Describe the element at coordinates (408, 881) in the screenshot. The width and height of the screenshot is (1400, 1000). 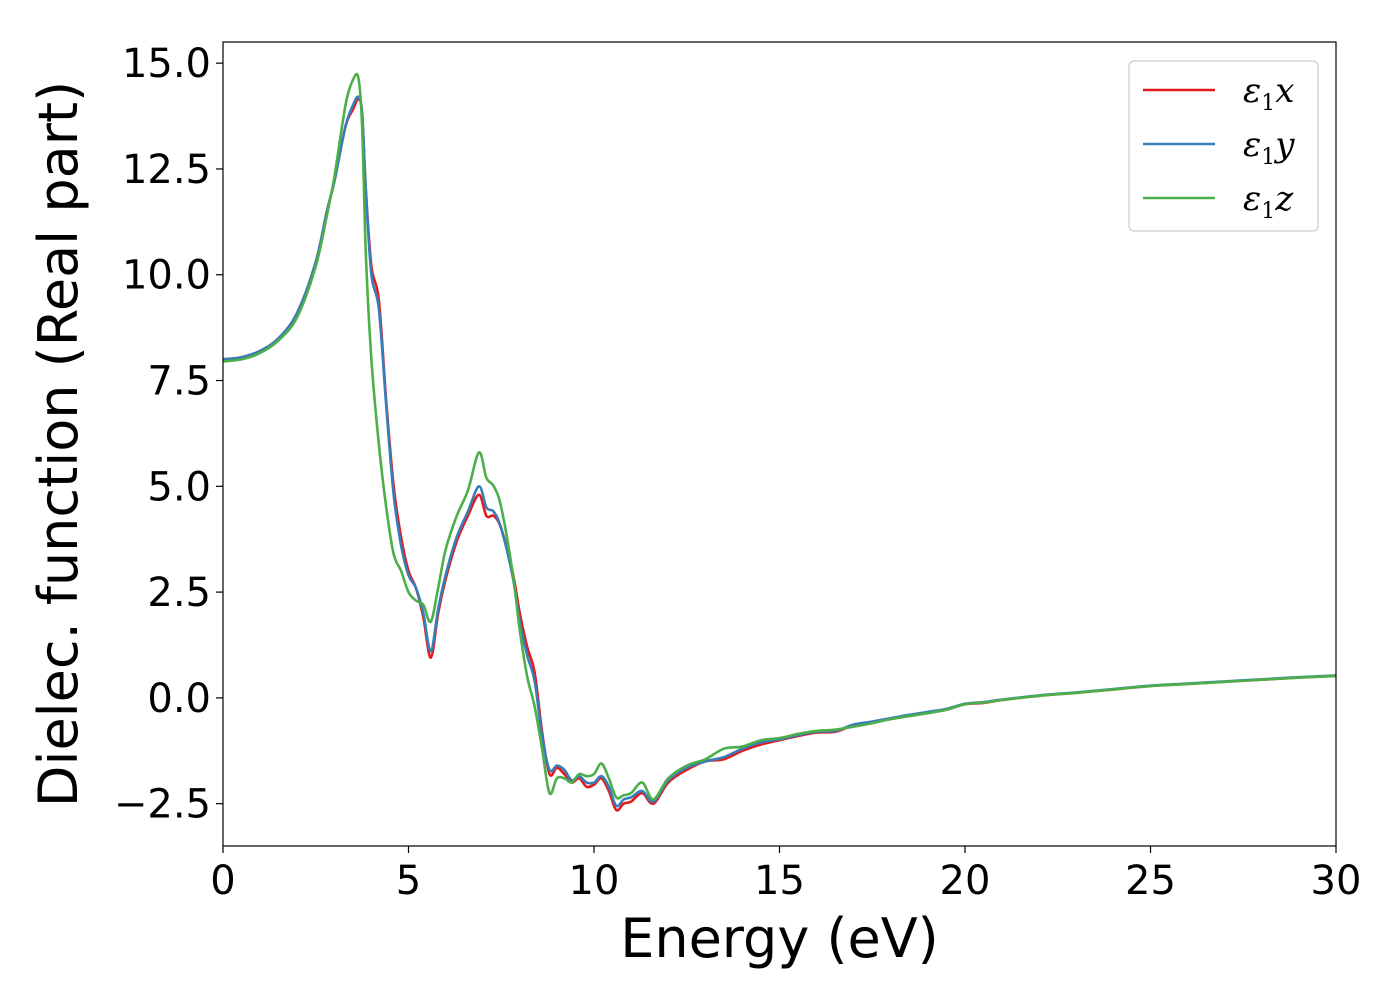
I see `x-tick-label: 5` at that location.